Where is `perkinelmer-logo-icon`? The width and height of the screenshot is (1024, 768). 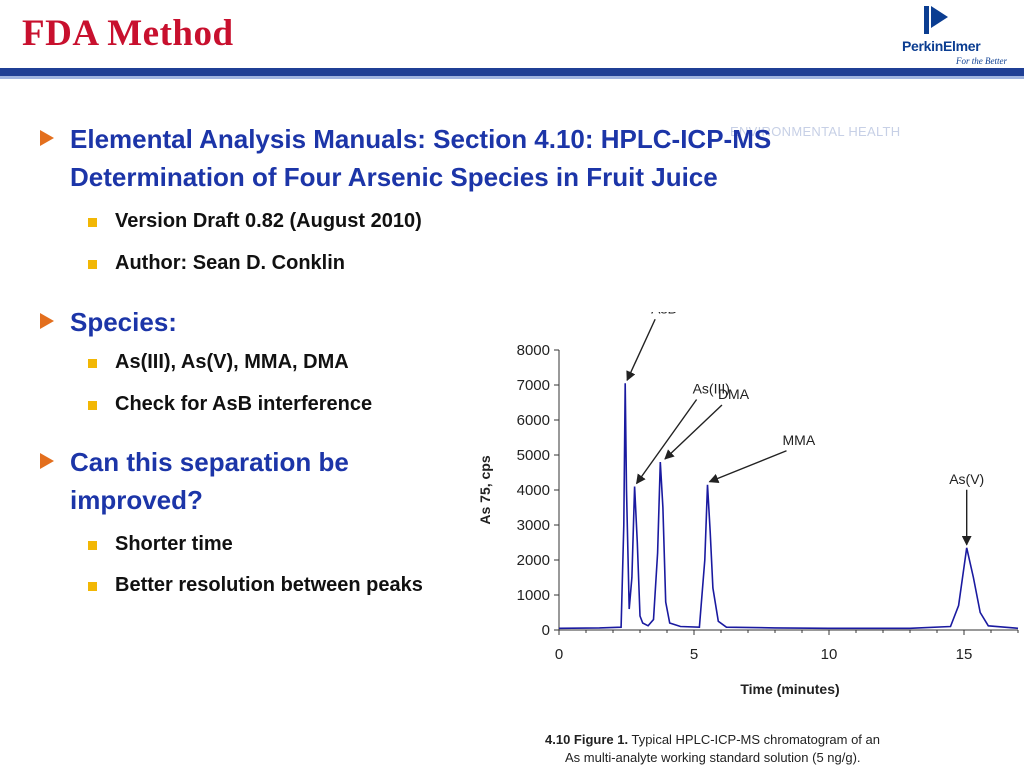 perkinelmer-logo-icon is located at coordinates (936, 20).